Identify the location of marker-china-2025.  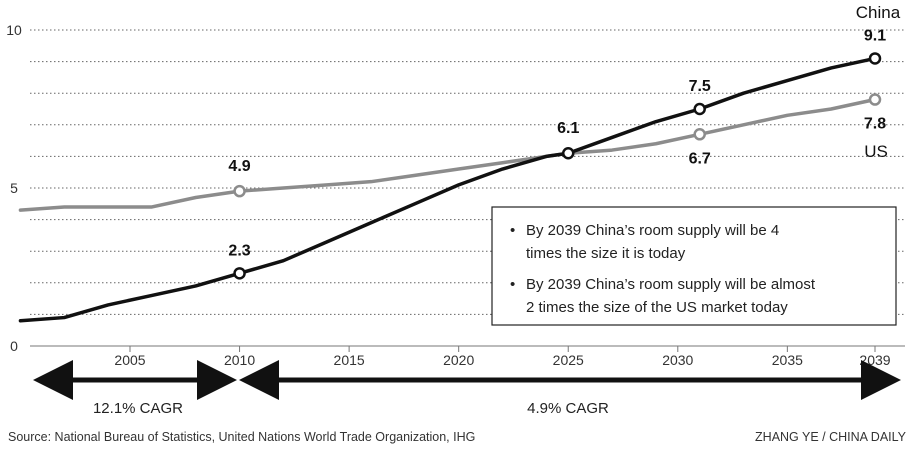
(568, 153).